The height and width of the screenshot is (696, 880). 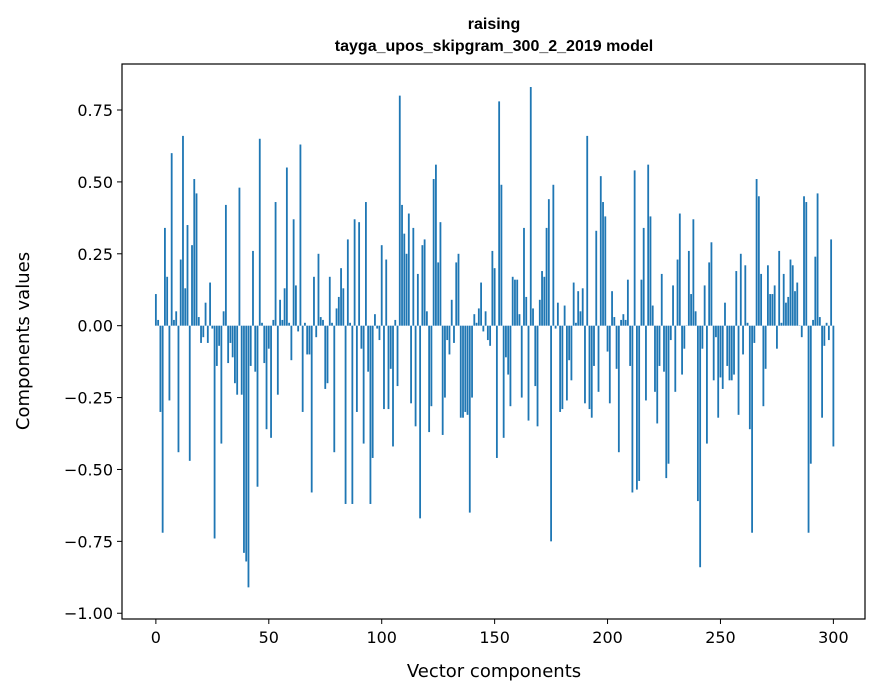 What do you see at coordinates (88, 398) in the screenshot?
I see `y-tick-label: −0.25` at bounding box center [88, 398].